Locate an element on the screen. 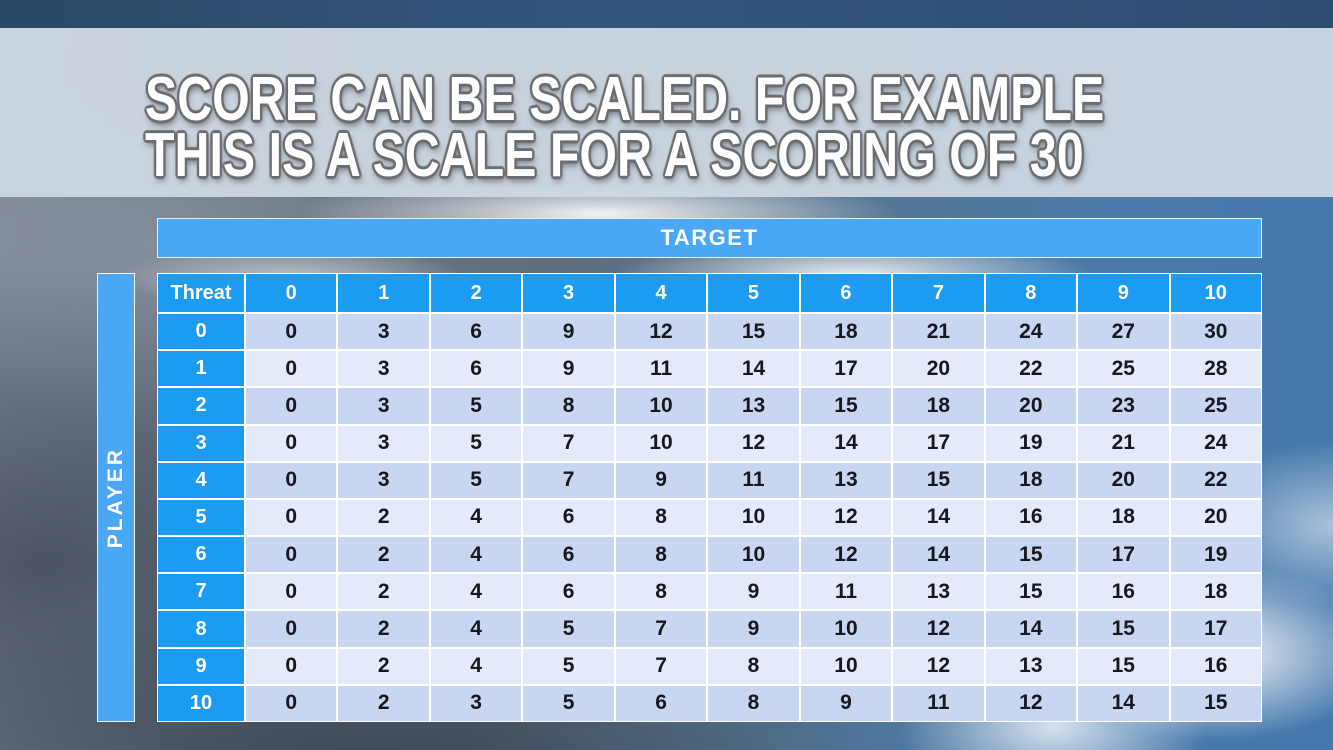  row-header-5: 5 is located at coordinates (201, 517).